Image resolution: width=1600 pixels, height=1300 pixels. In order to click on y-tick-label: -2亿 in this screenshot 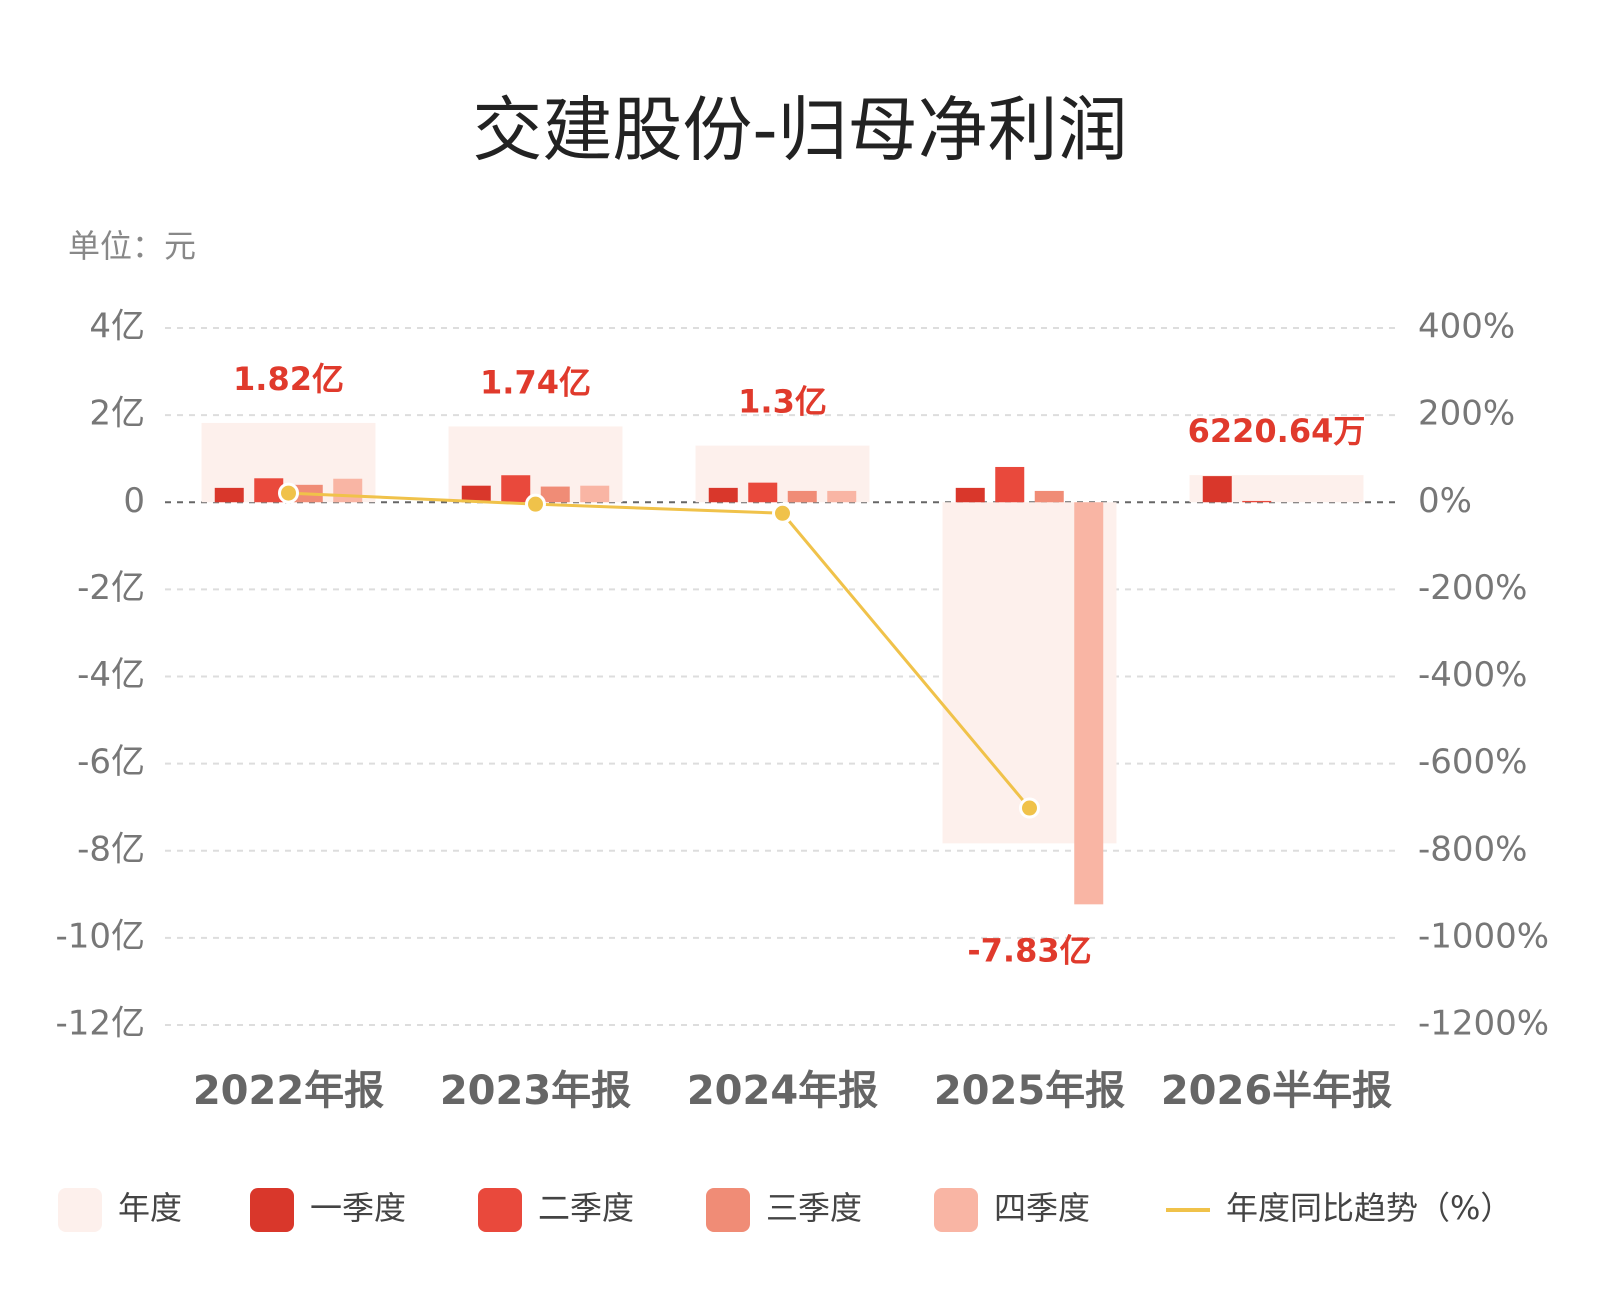, I will do `click(111, 588)`.